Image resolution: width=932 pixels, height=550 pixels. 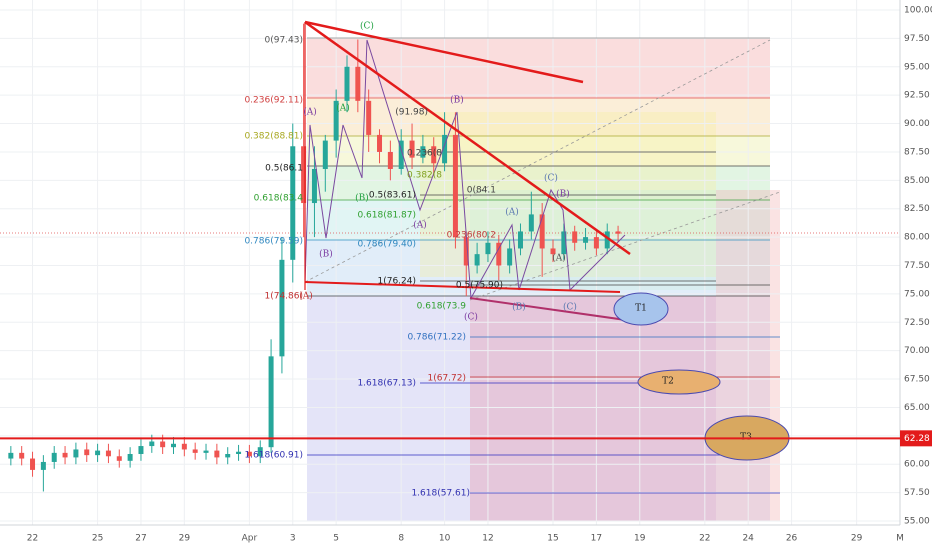 I want to click on y-tick-label: 65.00, so click(x=917, y=408).